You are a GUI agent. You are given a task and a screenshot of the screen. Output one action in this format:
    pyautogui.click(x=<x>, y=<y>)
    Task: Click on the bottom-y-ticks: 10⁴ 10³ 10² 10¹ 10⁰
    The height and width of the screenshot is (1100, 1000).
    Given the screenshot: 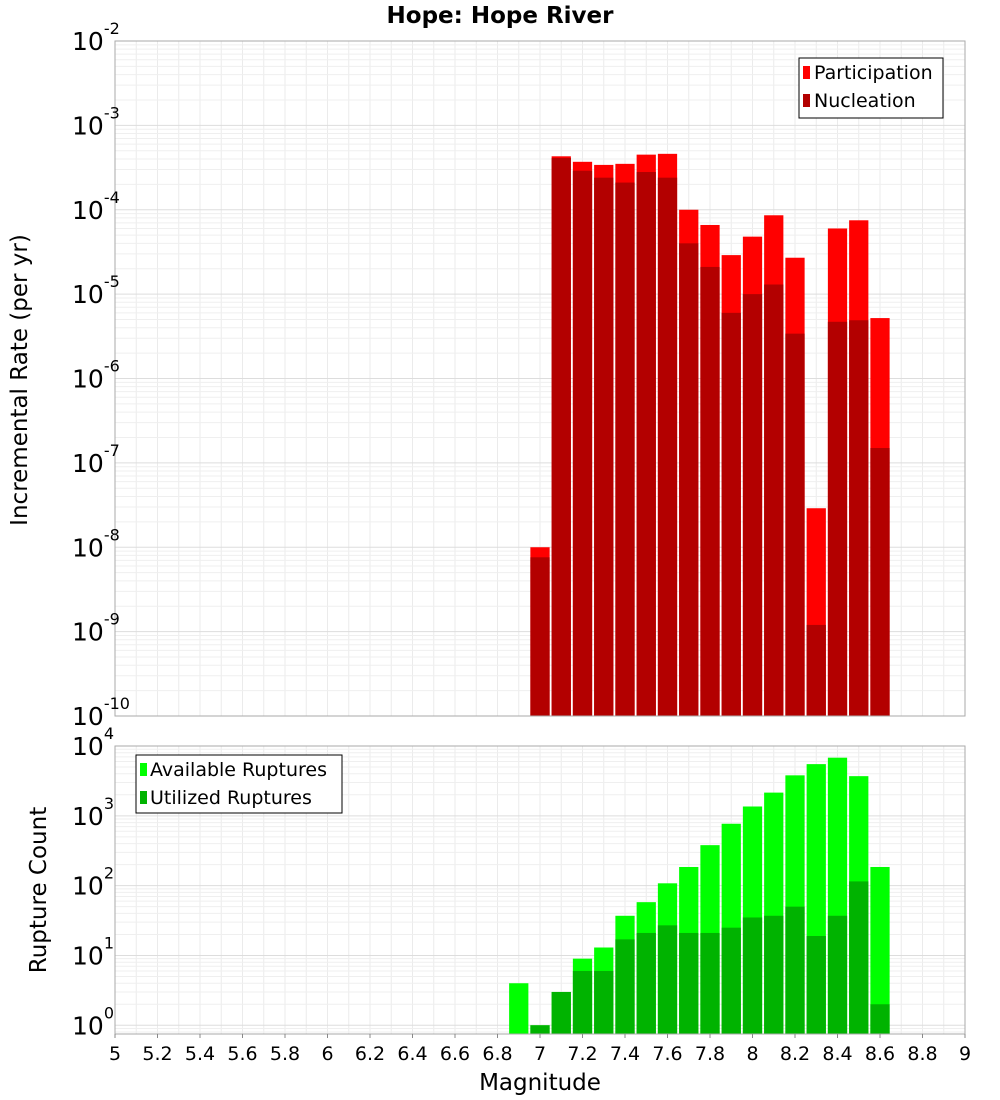 What is the action you would take?
    pyautogui.click(x=93, y=882)
    